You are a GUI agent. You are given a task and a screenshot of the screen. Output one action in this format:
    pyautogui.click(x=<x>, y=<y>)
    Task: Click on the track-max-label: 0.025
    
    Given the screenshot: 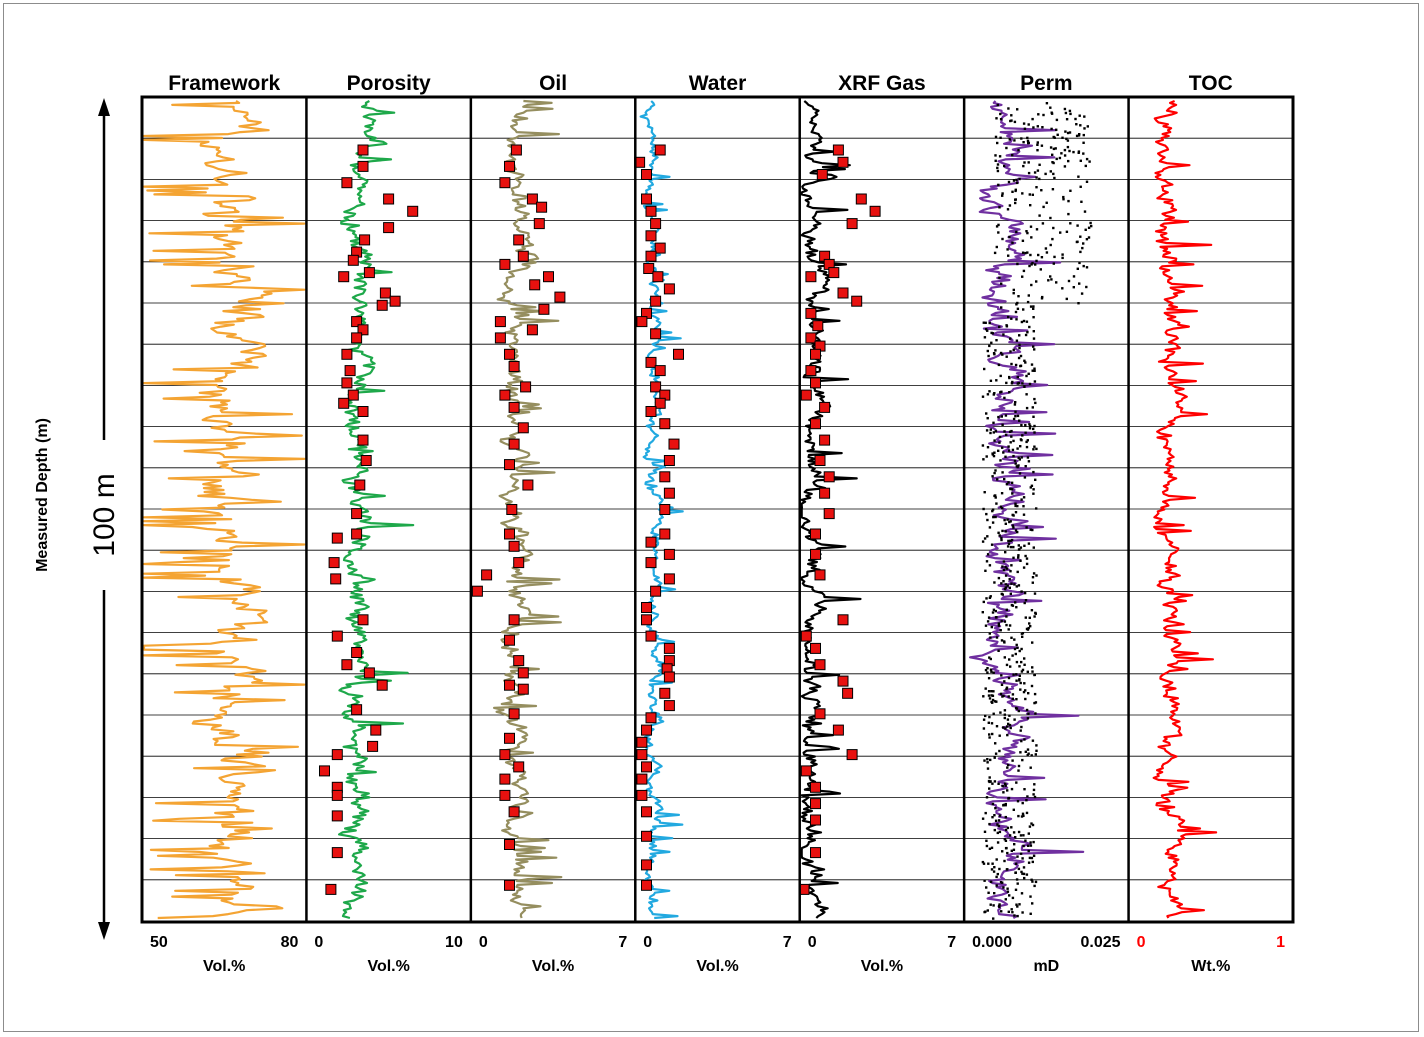 What is the action you would take?
    pyautogui.click(x=1101, y=942)
    